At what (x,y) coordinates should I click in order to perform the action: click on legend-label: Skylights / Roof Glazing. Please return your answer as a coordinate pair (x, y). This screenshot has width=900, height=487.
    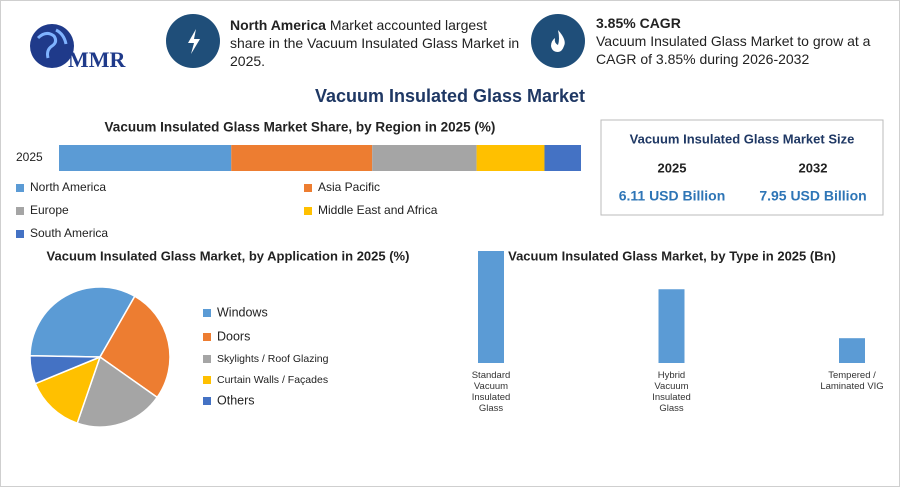
    Looking at the image, I should click on (273, 359).